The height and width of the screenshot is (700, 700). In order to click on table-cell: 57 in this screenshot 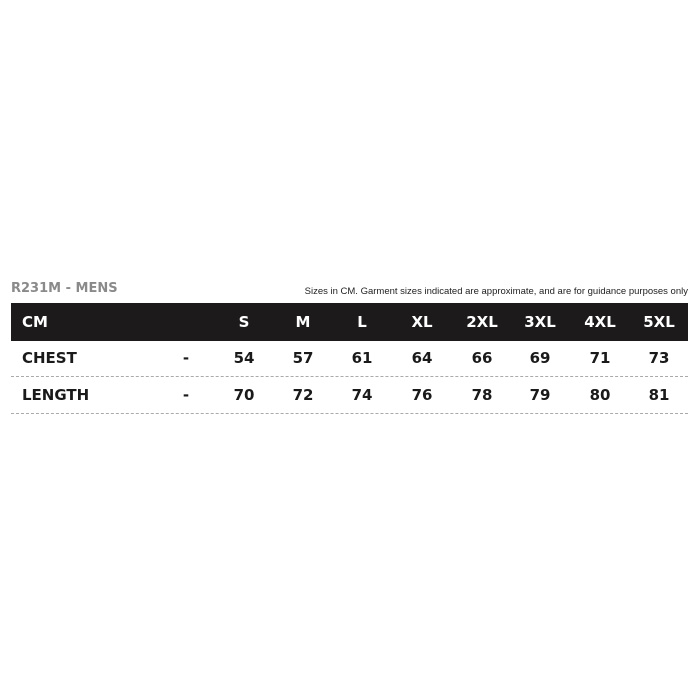, I will do `click(303, 358)`.